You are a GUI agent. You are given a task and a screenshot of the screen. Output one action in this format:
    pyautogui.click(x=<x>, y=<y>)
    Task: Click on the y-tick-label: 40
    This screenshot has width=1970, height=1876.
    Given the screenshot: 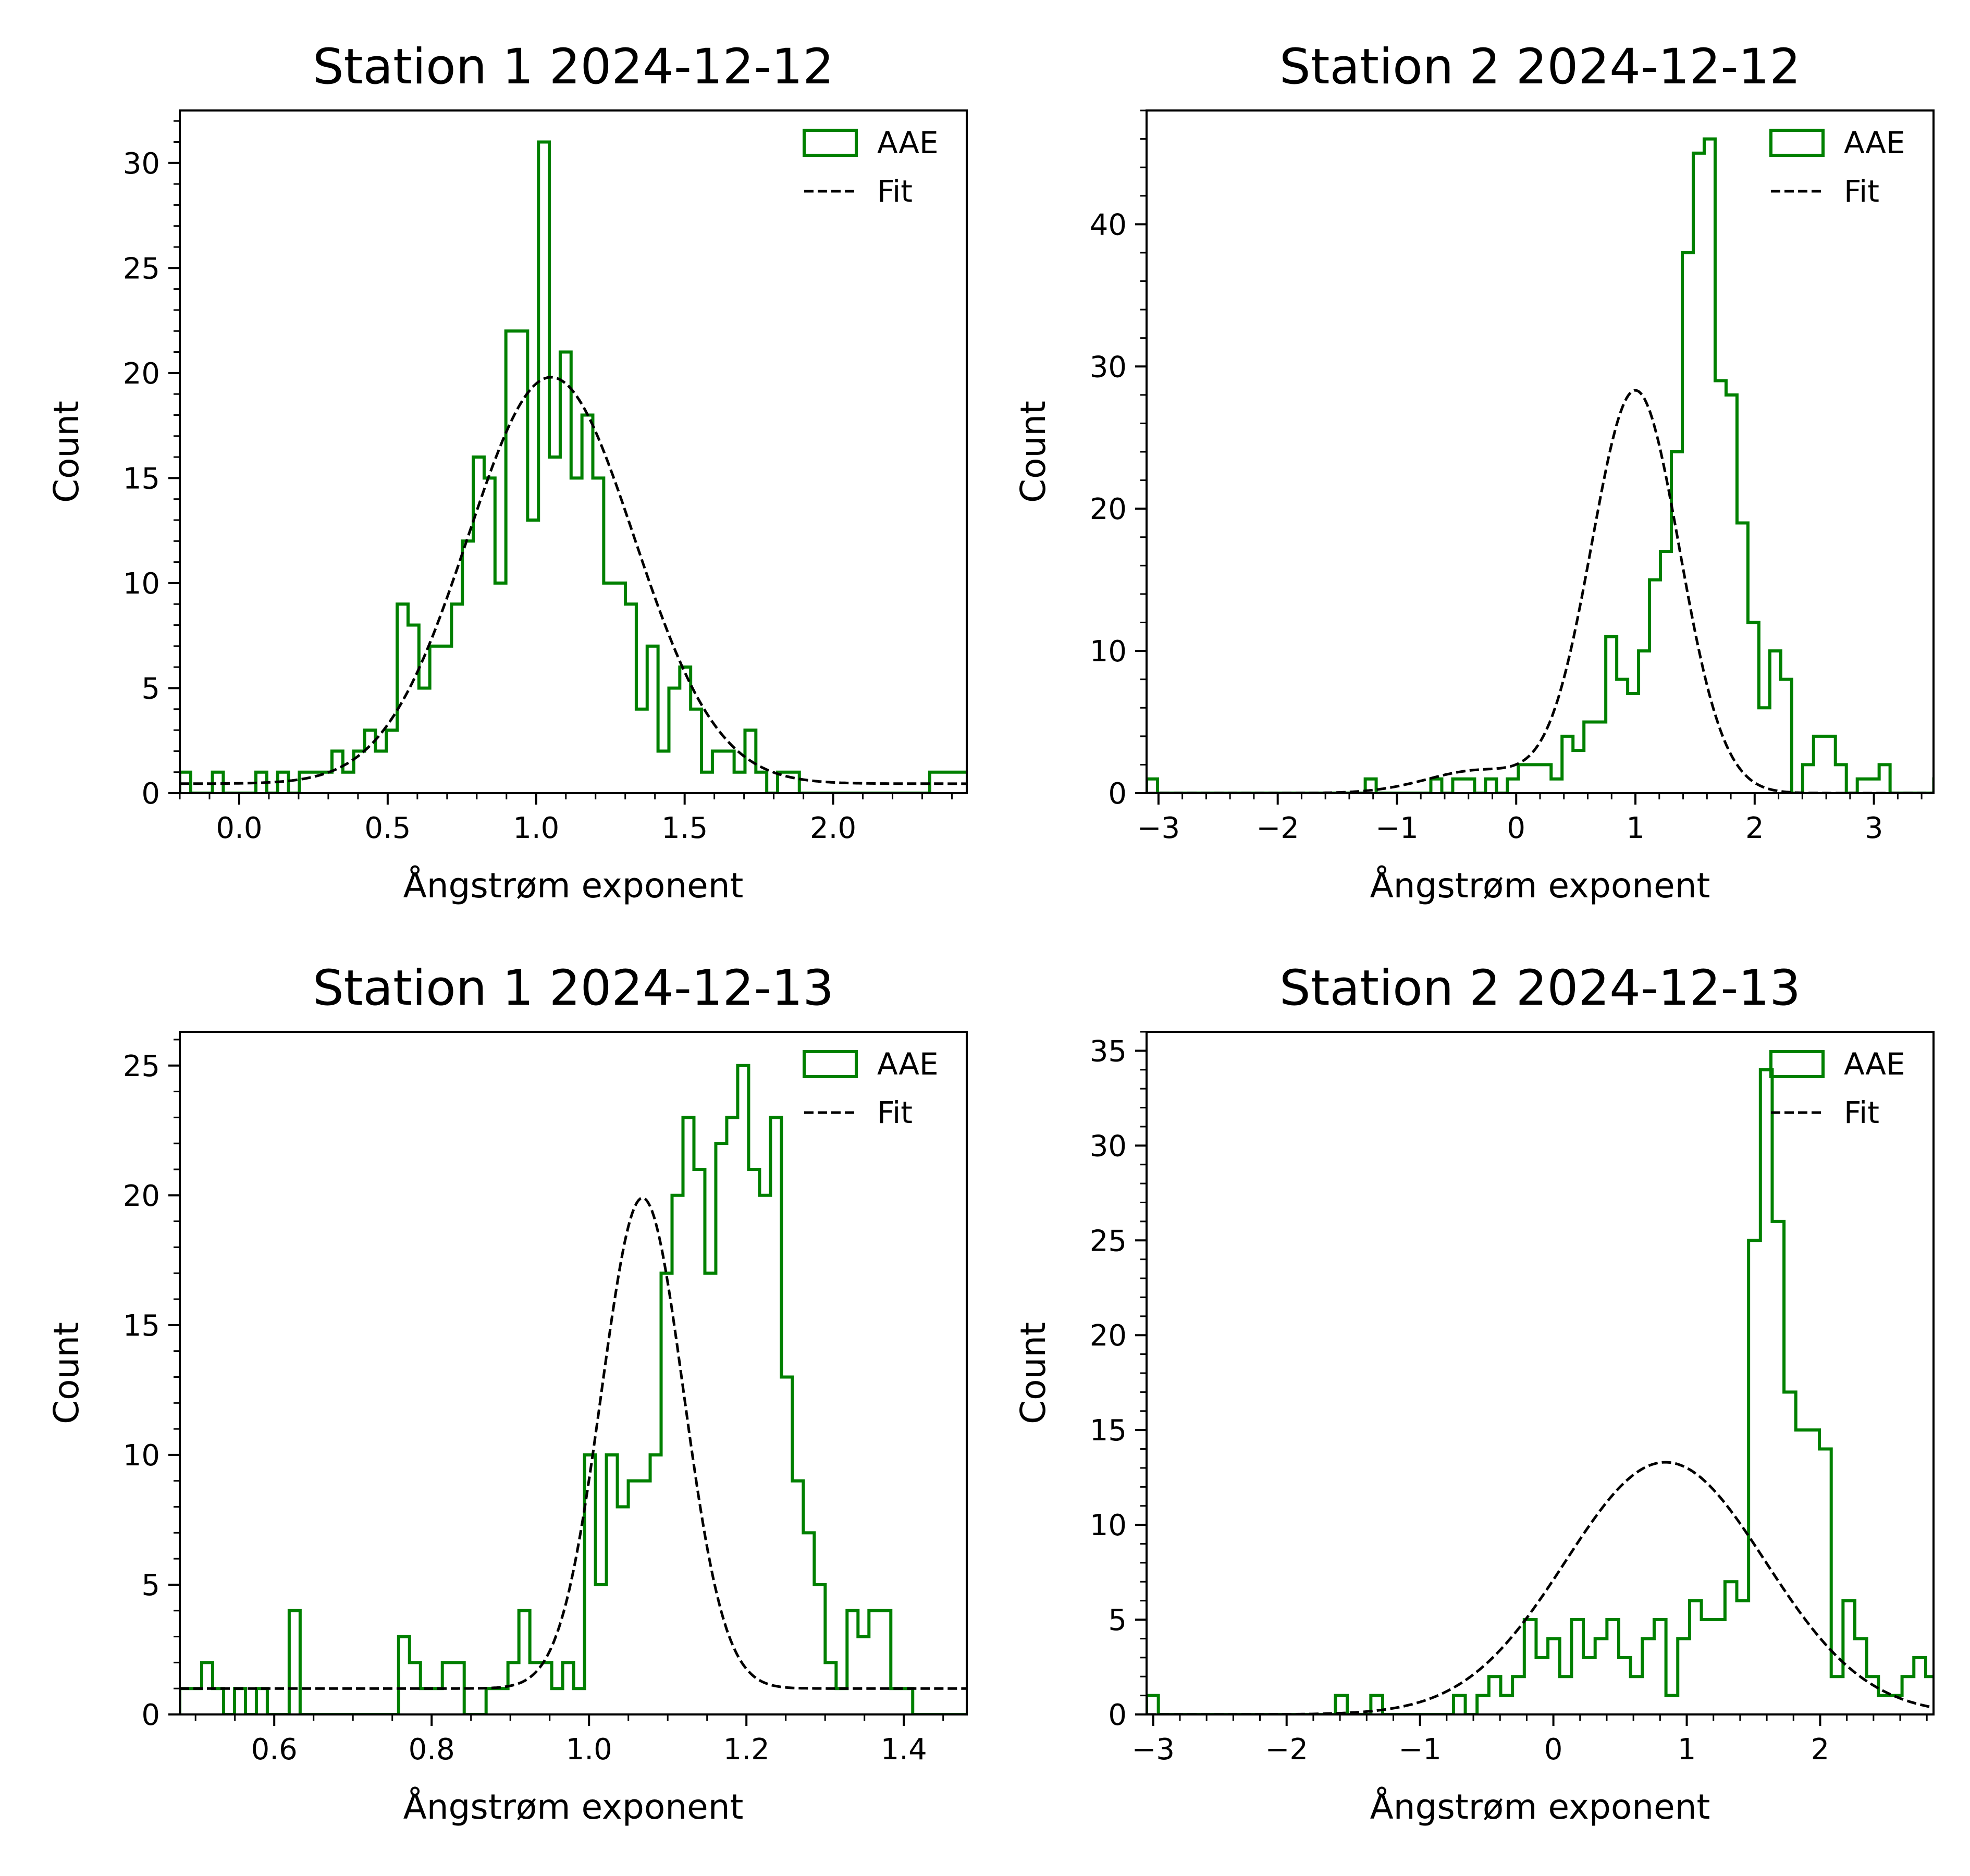 What is the action you would take?
    pyautogui.click(x=1108, y=225)
    